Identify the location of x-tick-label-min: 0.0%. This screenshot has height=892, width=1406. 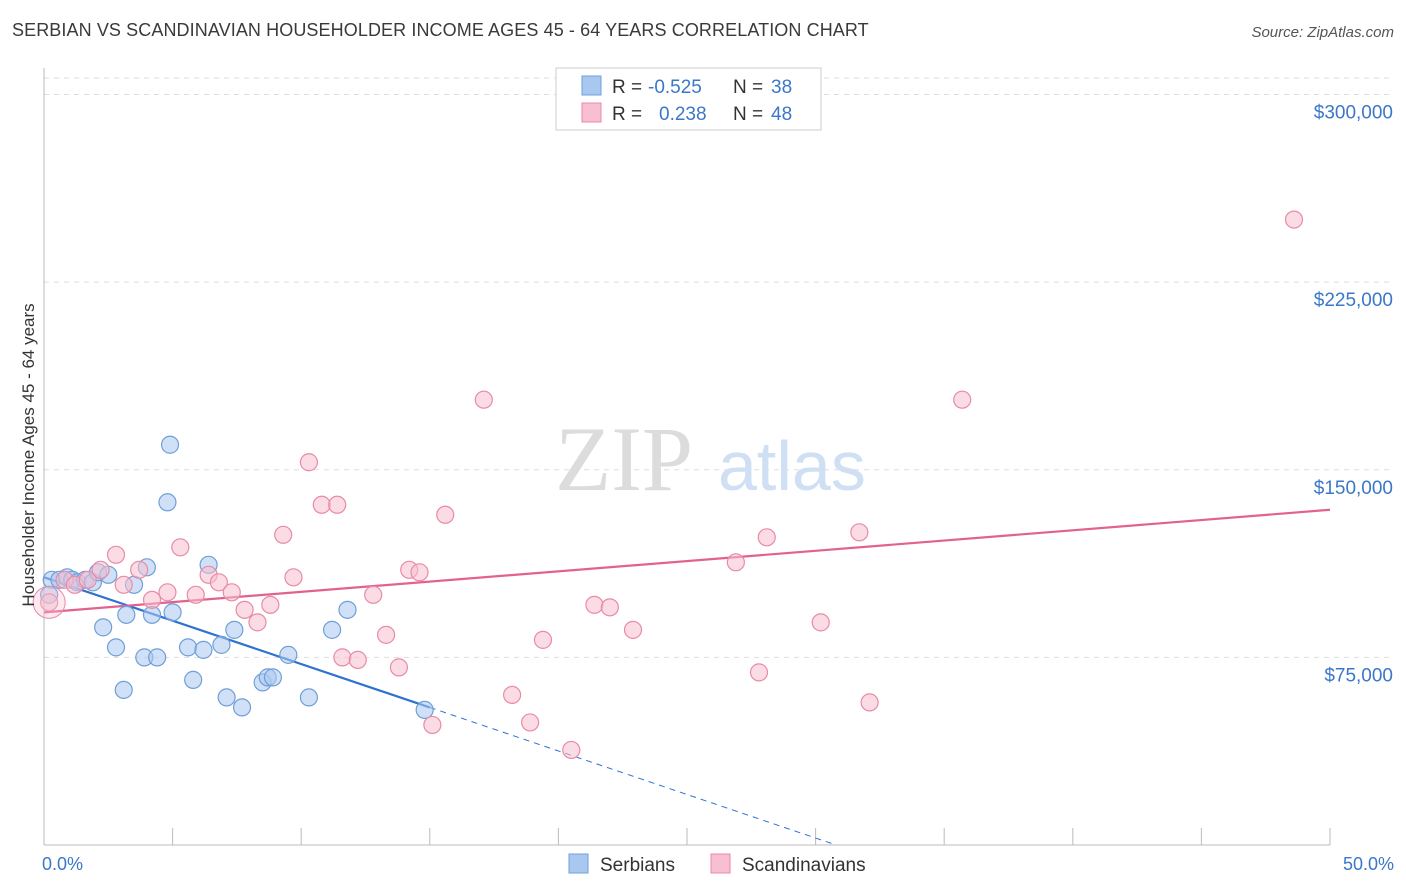
(62, 864).